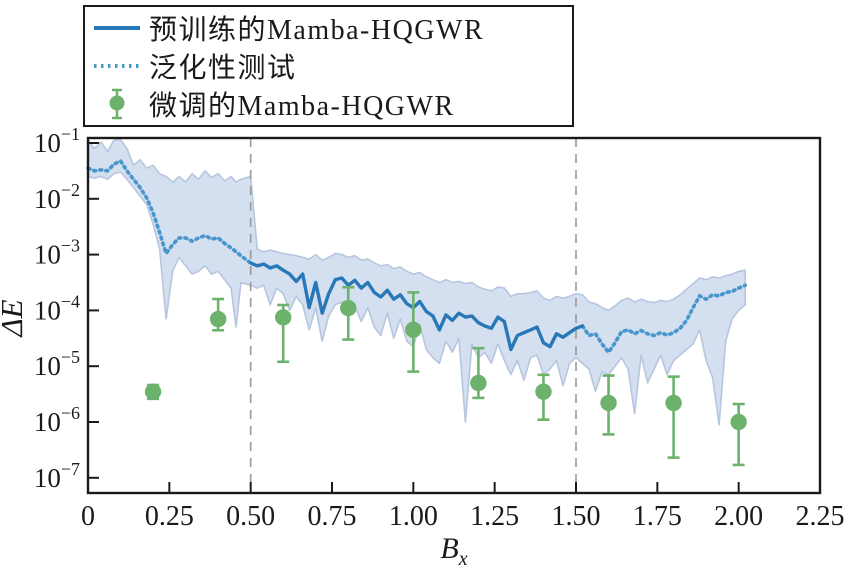 The height and width of the screenshot is (575, 855). What do you see at coordinates (413, 516) in the screenshot?
I see `x-tick-label: 1.00` at bounding box center [413, 516].